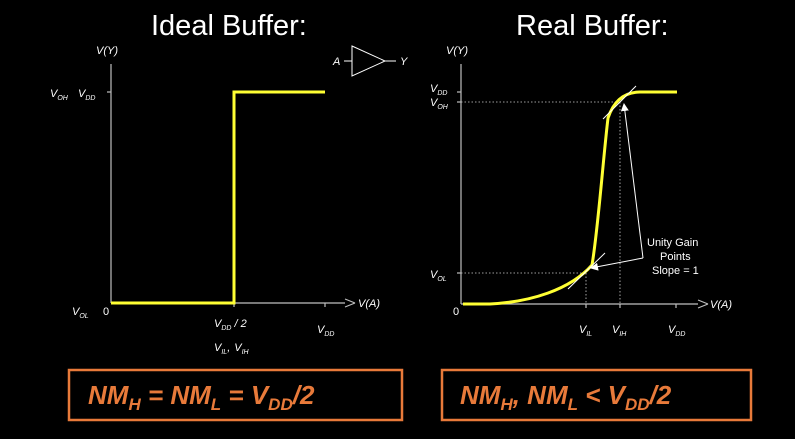  What do you see at coordinates (232, 349) in the screenshot?
I see `ideal-vil-vih-label: VIL, VIH` at bounding box center [232, 349].